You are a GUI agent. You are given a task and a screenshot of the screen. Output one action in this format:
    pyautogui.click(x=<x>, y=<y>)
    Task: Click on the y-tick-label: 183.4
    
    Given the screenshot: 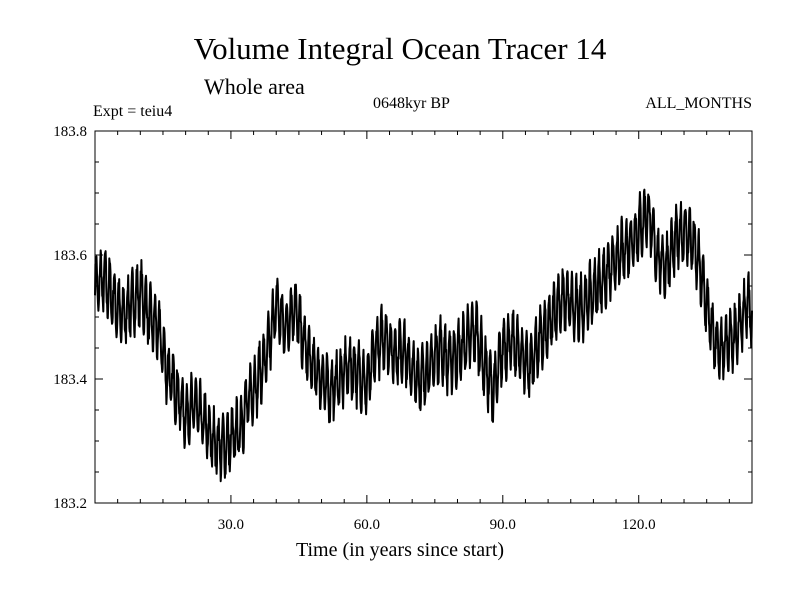 What is the action you would take?
    pyautogui.click(x=70, y=380)
    